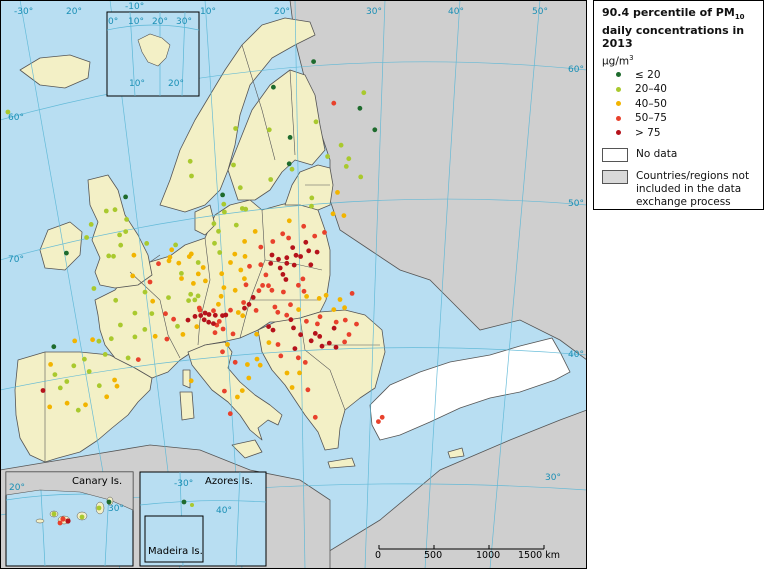 Image resolution: width=768 pixels, height=569 pixels. What do you see at coordinates (309, 187) in the screenshot?
I see `land-baltics` at bounding box center [309, 187].